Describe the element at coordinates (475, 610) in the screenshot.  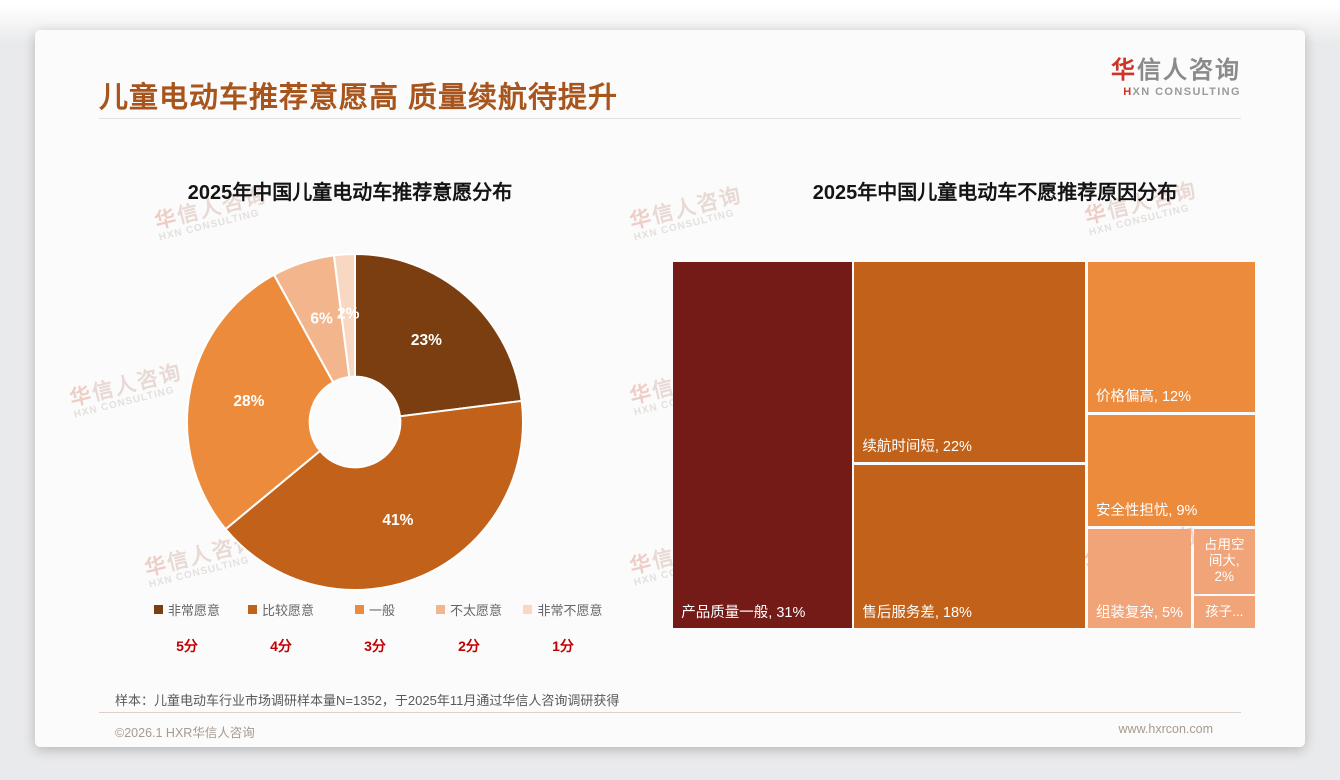
I see `legend-label: 不太愿意` at that location.